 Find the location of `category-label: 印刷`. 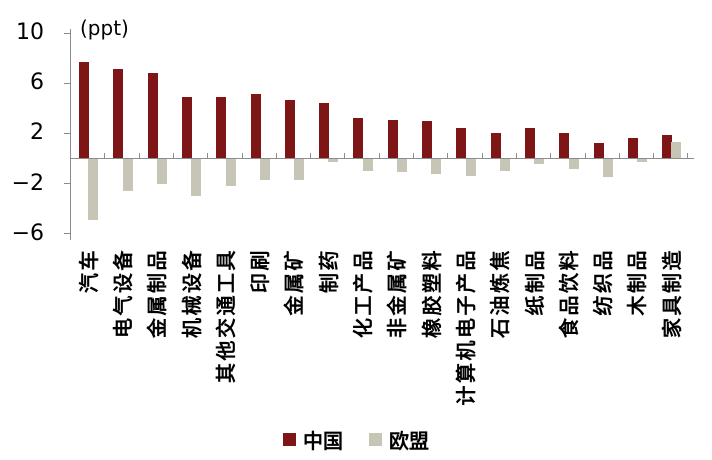

category-label: 印刷 is located at coordinates (260, 270).